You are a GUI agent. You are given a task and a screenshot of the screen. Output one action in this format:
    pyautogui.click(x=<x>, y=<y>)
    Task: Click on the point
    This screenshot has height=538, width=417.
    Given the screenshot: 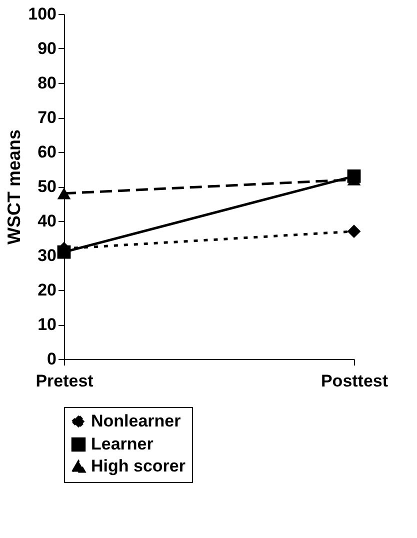 What is the action you would take?
    pyautogui.click(x=354, y=231)
    